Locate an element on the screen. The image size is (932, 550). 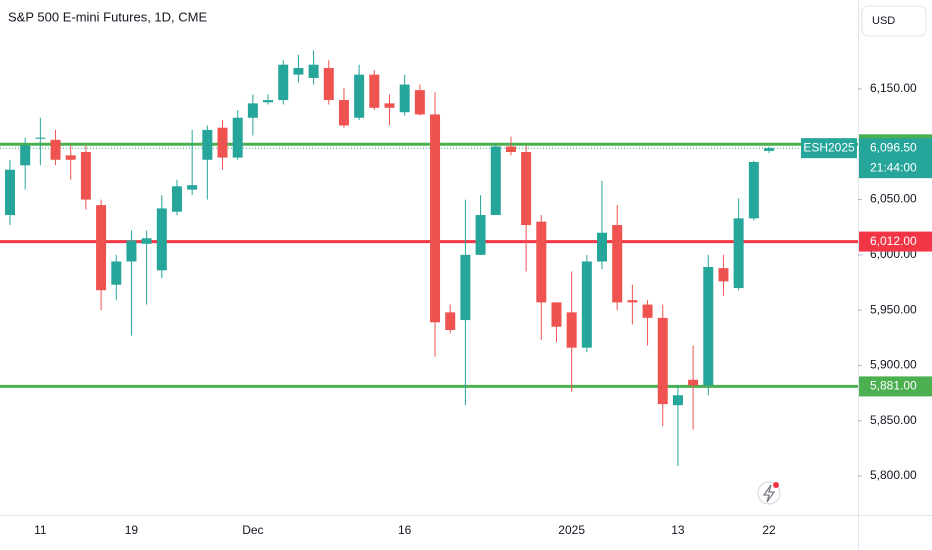
alert-icon is located at coordinates (769, 493).